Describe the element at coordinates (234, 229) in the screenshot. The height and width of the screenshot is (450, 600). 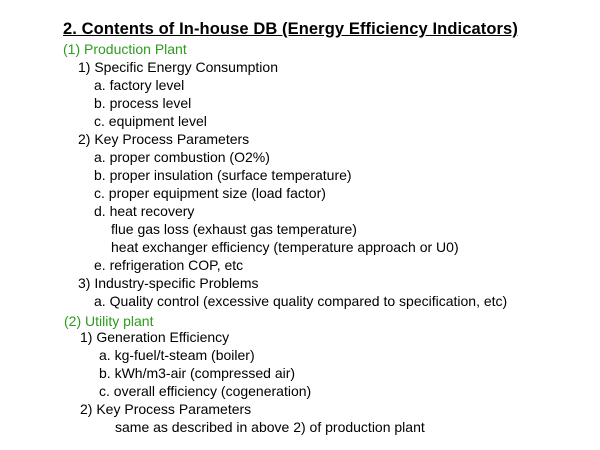
I see `list-item: flue gas loss (exhaust gas temperature)` at that location.